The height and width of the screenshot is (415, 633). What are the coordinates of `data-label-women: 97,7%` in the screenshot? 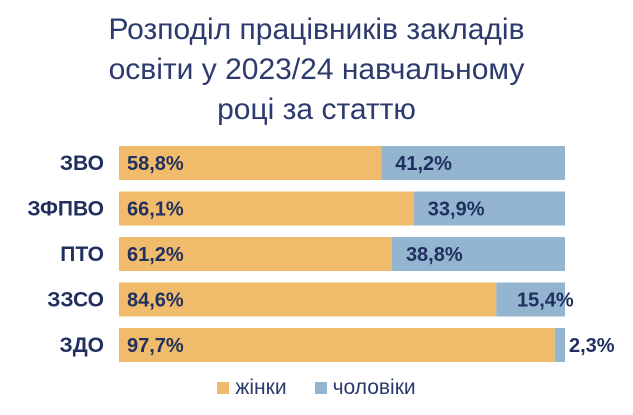 It's located at (155, 346).